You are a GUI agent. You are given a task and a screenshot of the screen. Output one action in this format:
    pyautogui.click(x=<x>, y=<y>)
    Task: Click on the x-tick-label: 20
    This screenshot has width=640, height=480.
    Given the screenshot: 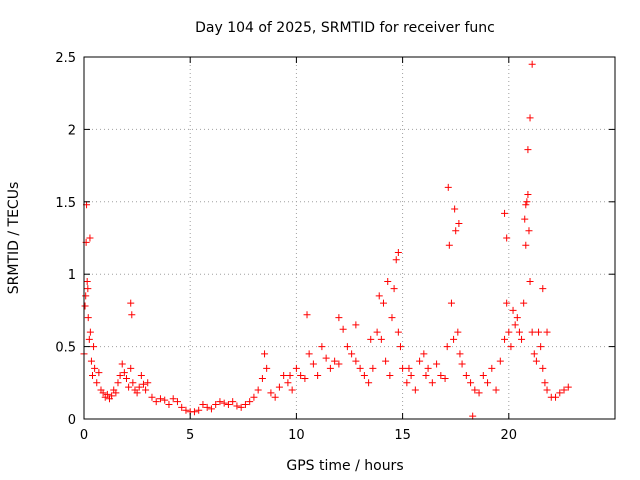 What is the action you would take?
    pyautogui.click(x=509, y=435)
    